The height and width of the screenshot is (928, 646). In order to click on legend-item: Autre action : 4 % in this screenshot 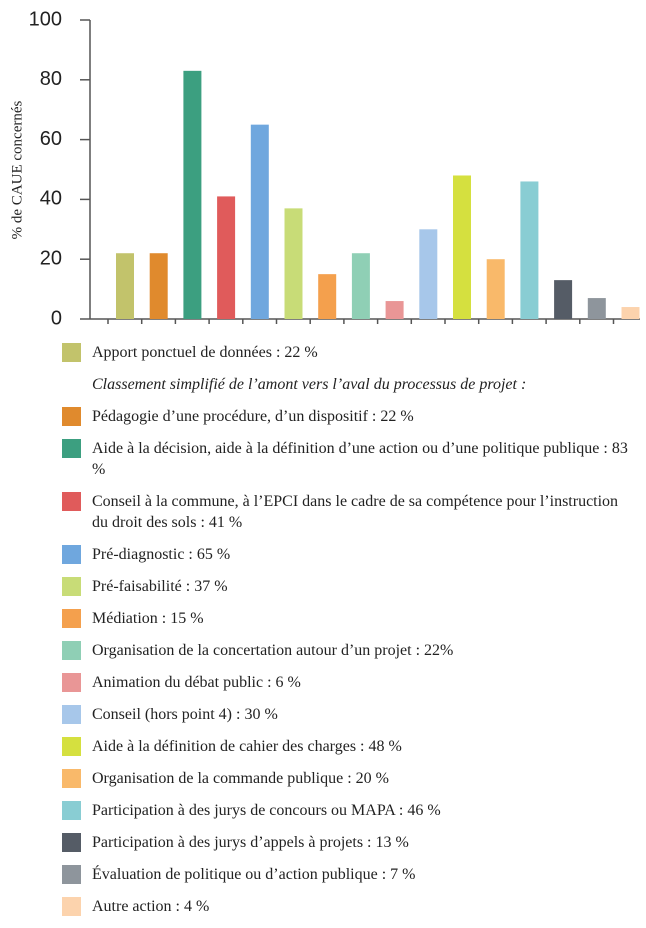, I will do `click(347, 906)`.